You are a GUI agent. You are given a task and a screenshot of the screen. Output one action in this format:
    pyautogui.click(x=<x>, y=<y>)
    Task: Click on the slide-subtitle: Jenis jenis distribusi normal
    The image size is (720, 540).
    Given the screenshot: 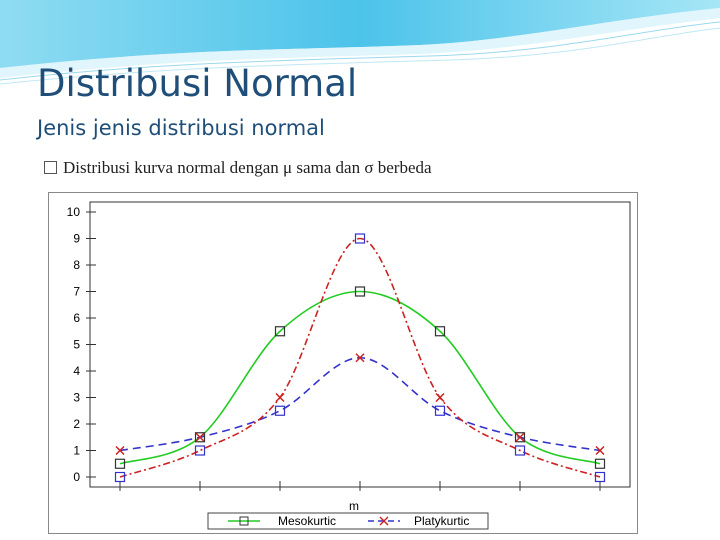 What is the action you would take?
    pyautogui.click(x=181, y=128)
    